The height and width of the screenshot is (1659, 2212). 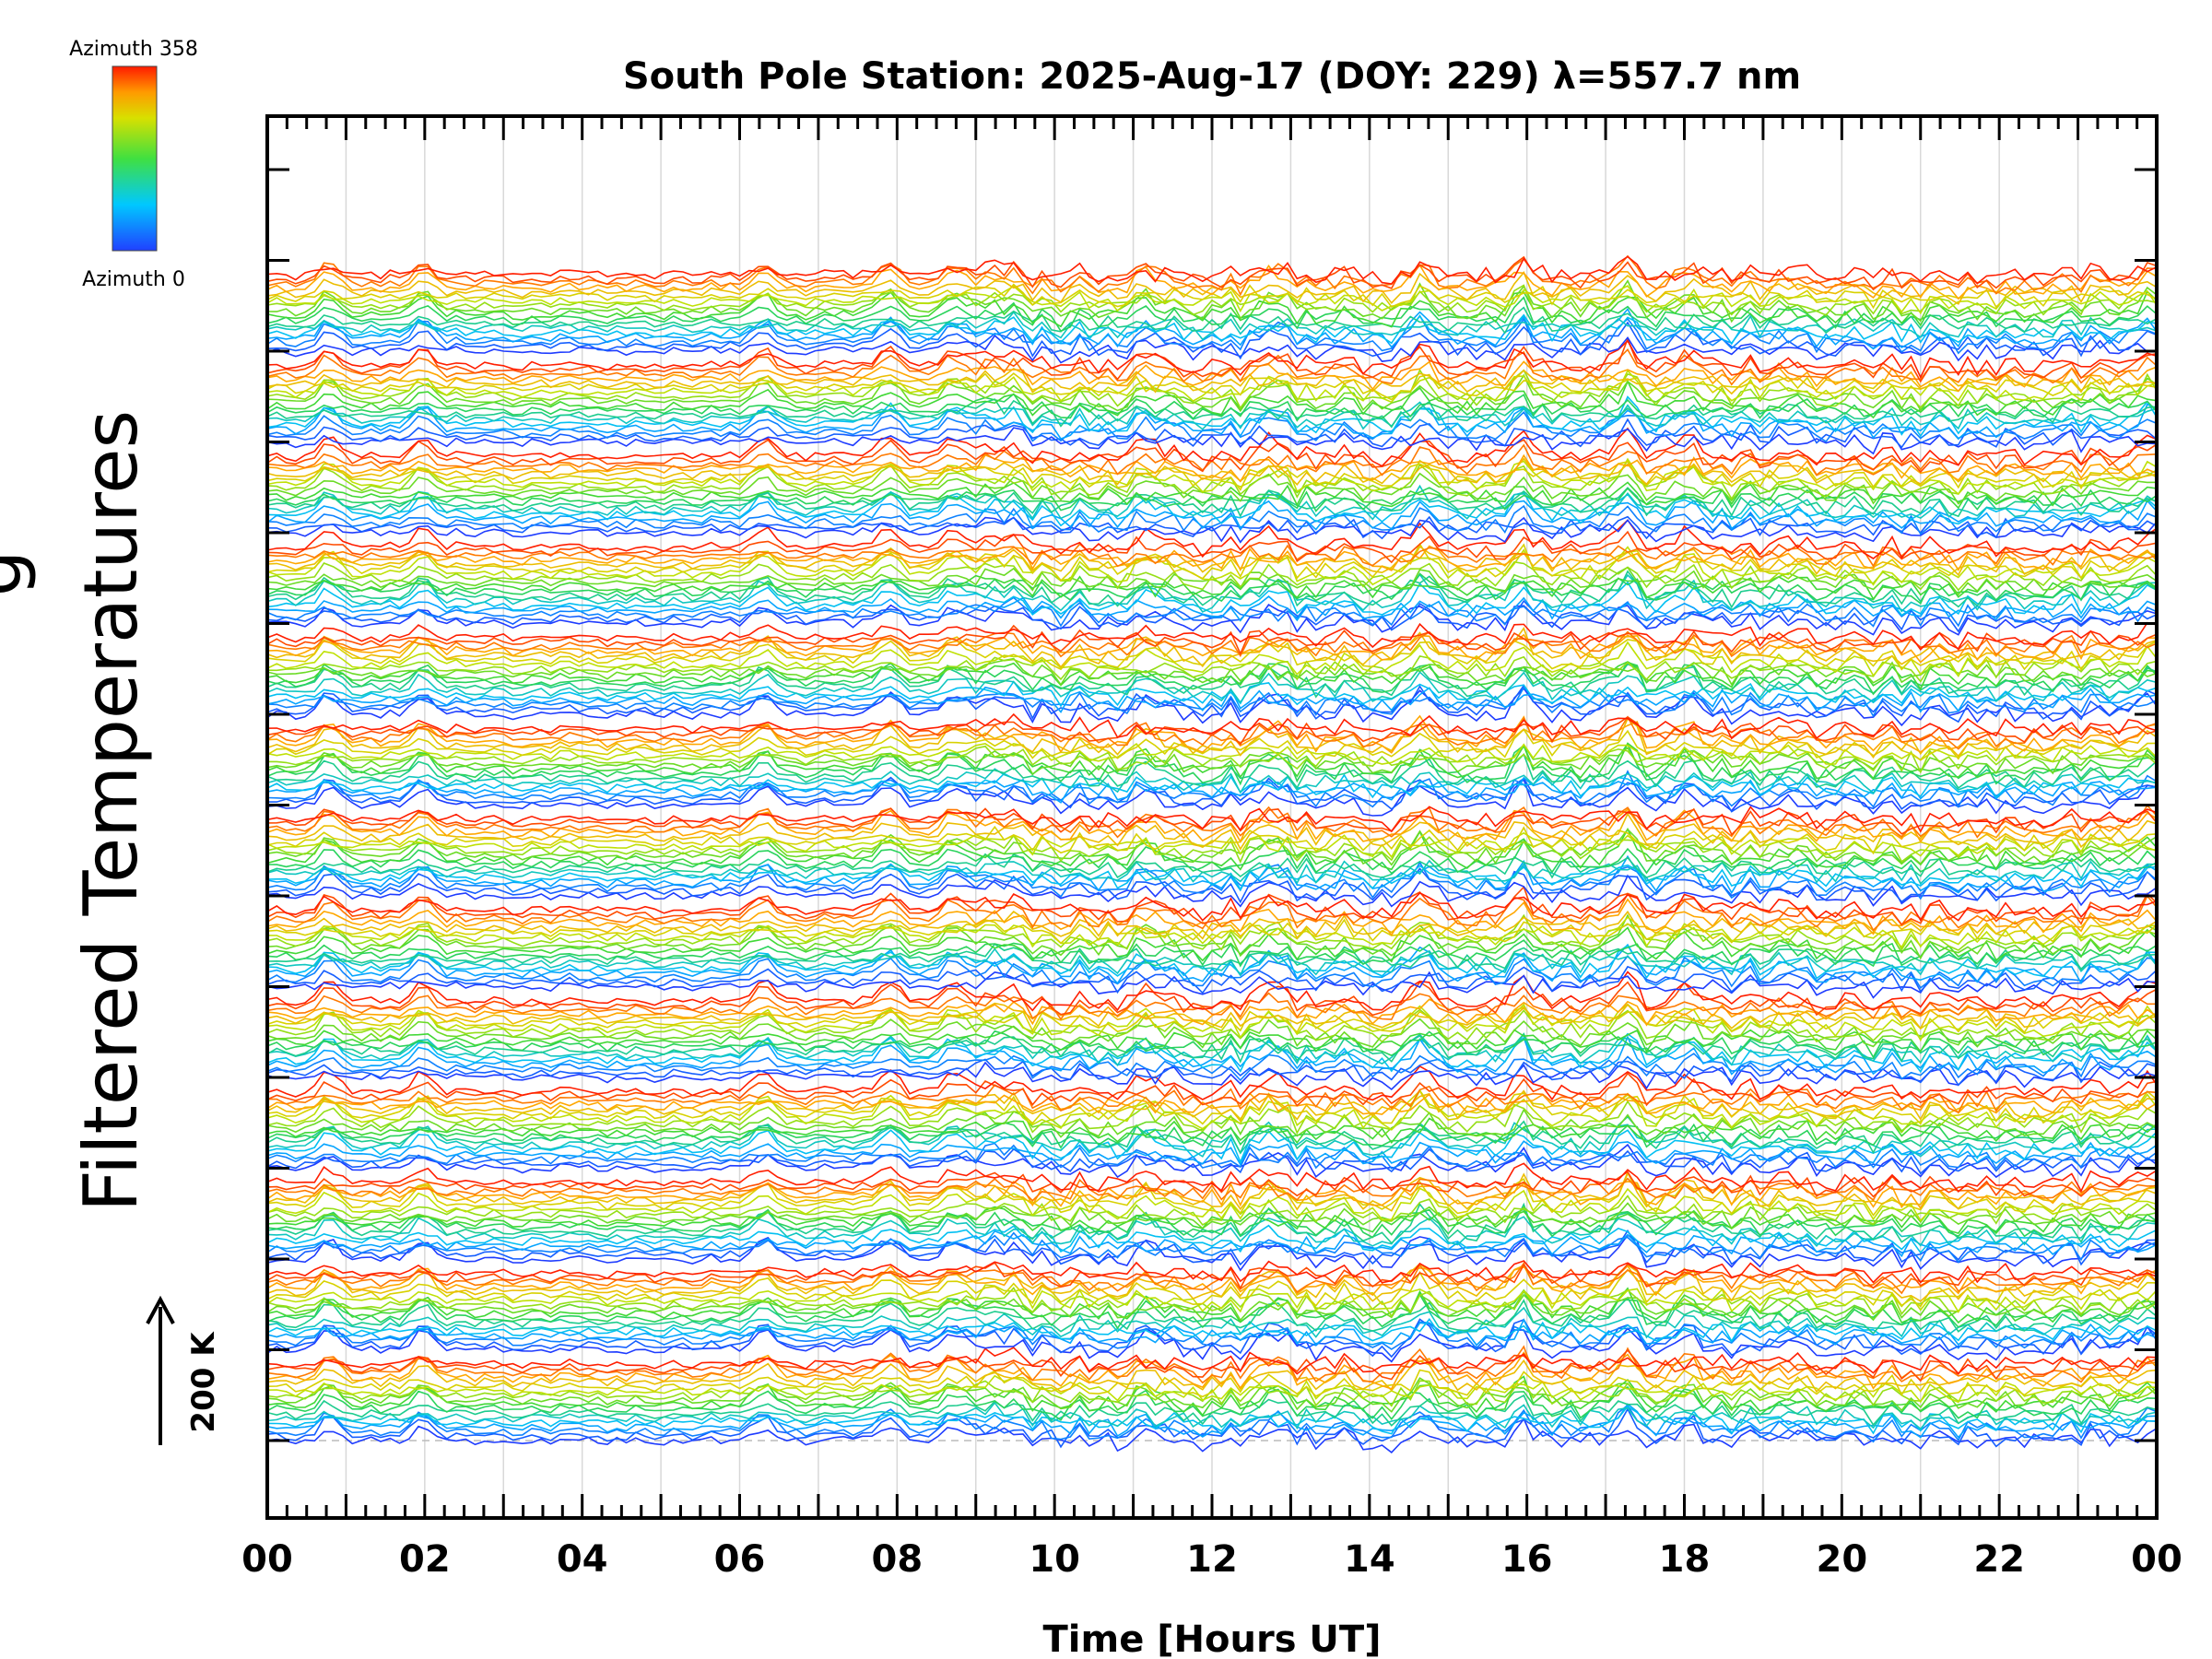 I want to click on x-tick-label: 12, so click(x=1212, y=1559).